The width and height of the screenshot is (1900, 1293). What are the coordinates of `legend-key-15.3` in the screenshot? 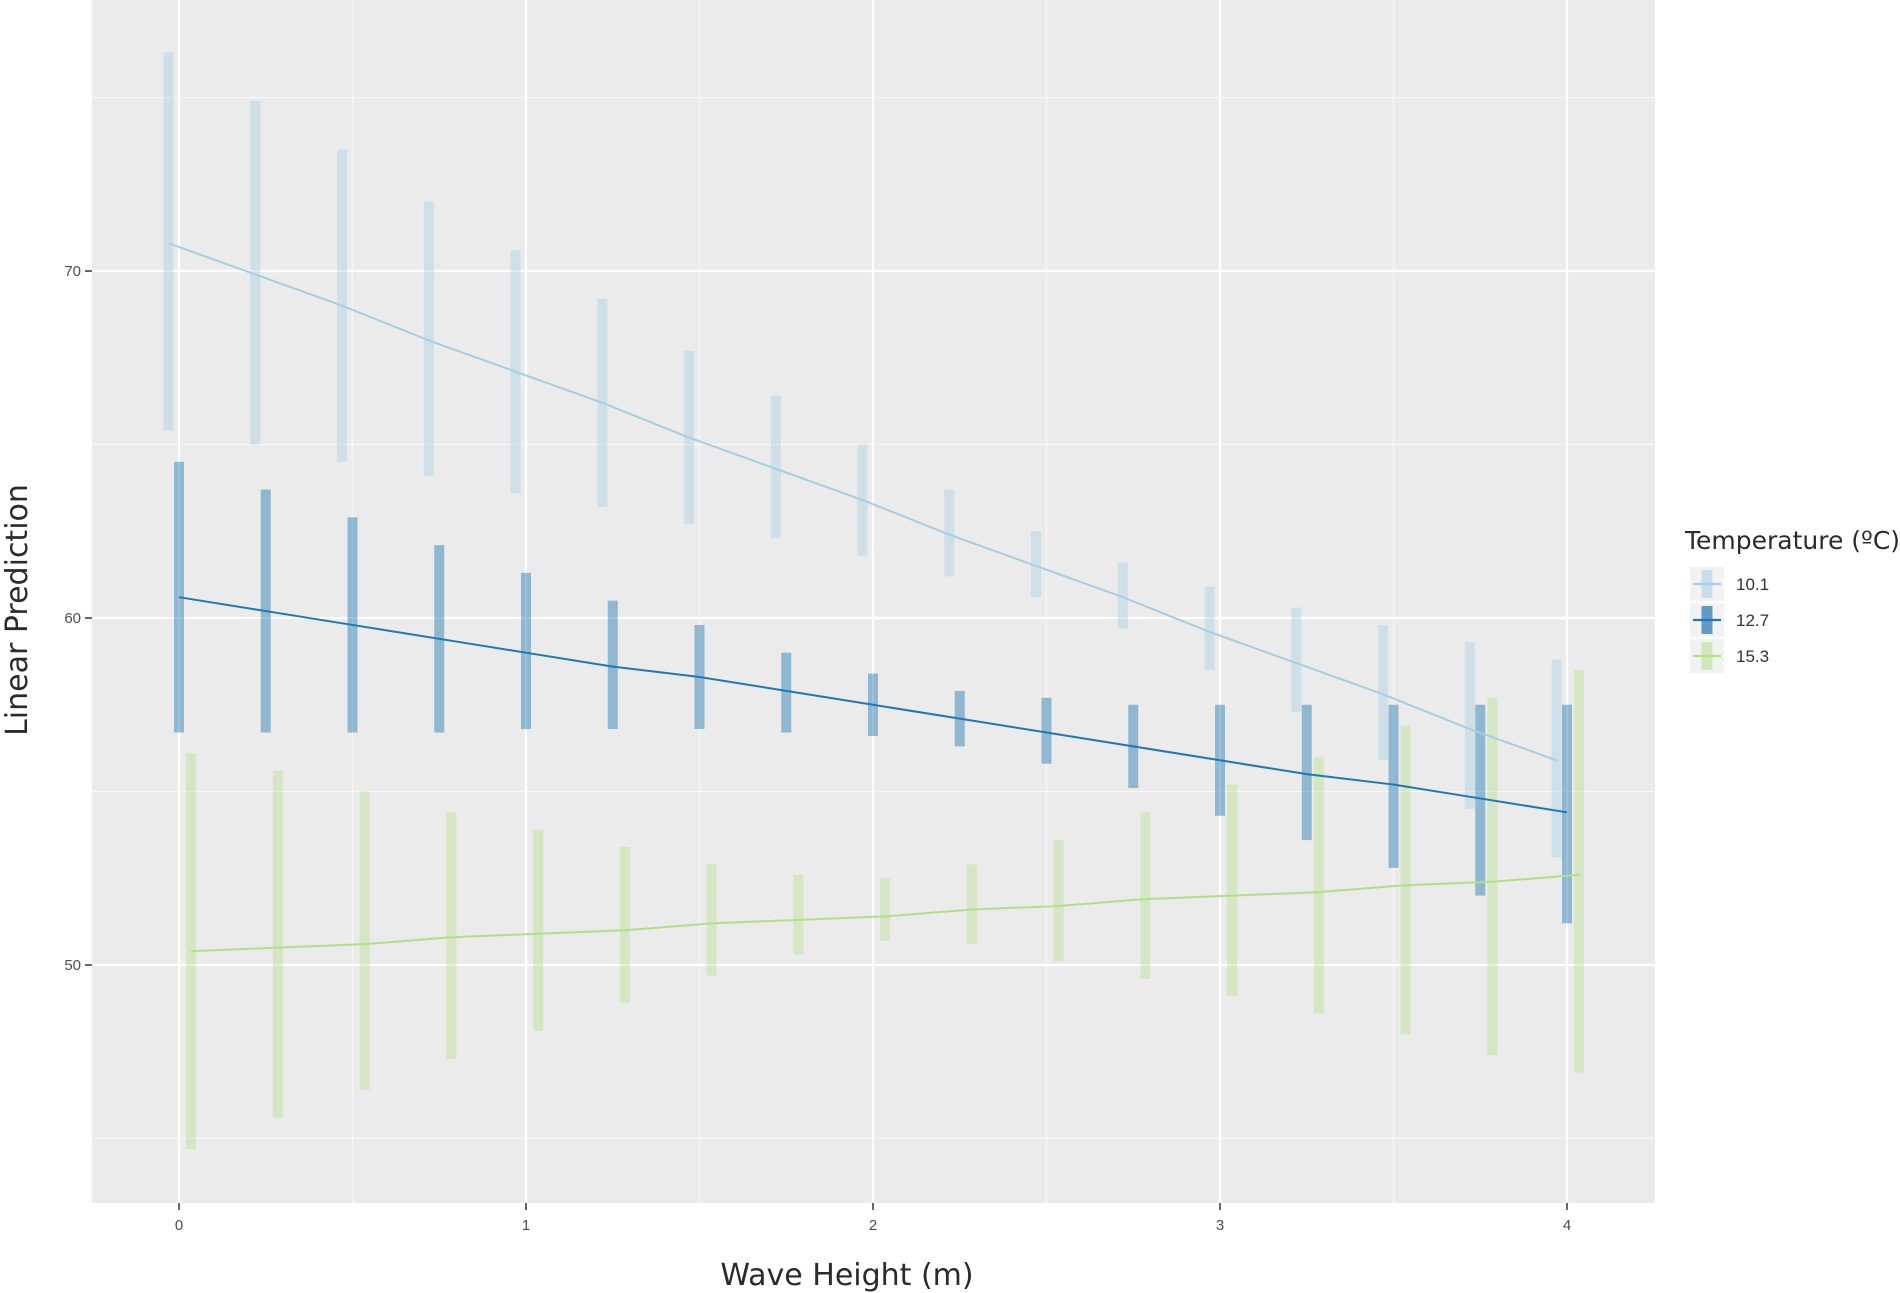 It's located at (1707, 656).